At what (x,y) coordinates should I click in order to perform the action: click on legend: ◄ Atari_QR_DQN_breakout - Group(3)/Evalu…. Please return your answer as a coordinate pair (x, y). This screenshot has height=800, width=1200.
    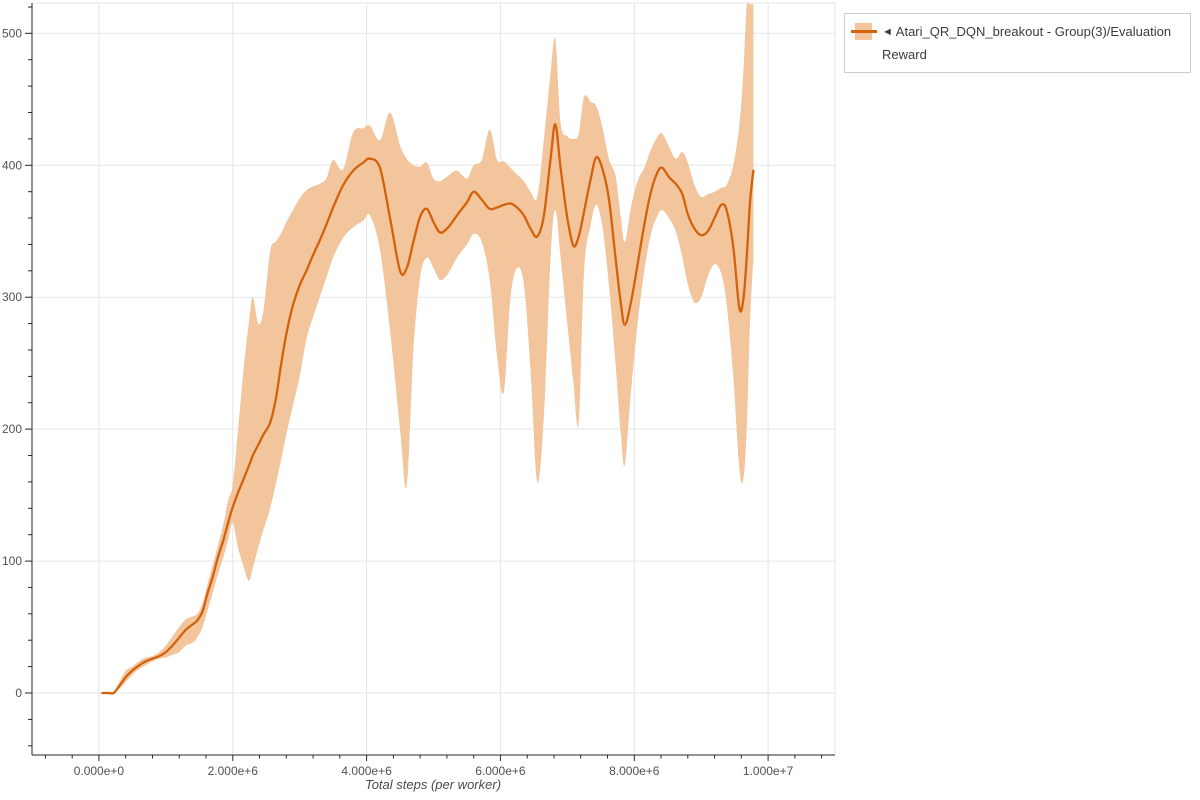
    Looking at the image, I should click on (1017, 43).